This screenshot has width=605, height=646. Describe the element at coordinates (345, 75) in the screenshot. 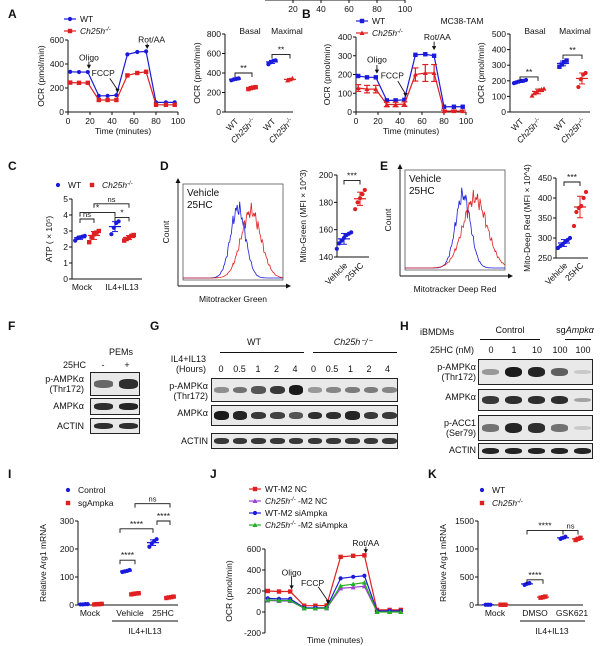

I see `y-tick-label: 200` at that location.